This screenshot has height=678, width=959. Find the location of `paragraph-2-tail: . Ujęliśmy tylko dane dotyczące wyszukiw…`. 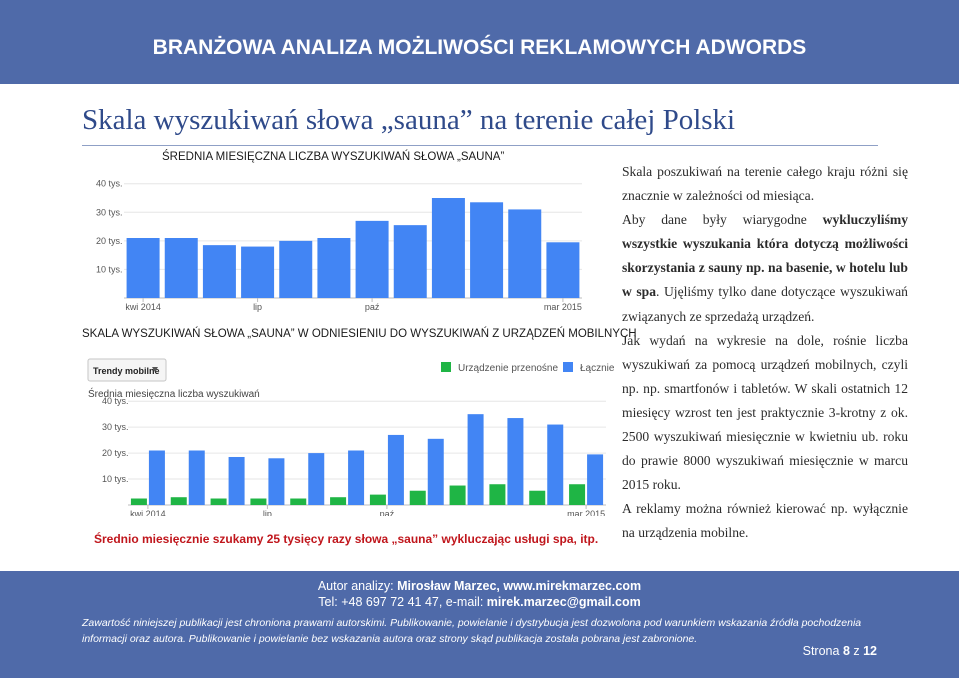

paragraph-2-tail: . Ujęliśmy tylko dane dotyczące wyszukiw… is located at coordinates (765, 304).